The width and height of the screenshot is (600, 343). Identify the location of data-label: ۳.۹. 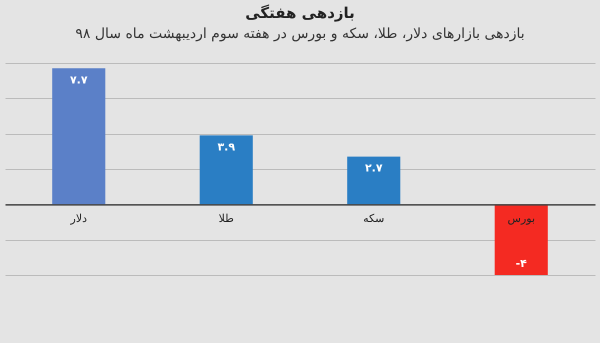
(226, 147).